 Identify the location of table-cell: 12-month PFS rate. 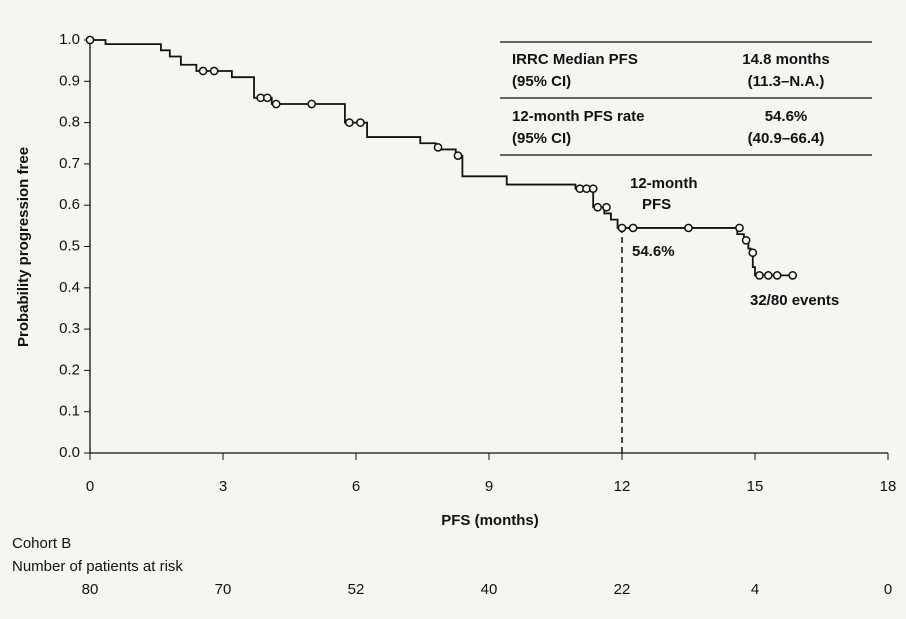
(578, 116).